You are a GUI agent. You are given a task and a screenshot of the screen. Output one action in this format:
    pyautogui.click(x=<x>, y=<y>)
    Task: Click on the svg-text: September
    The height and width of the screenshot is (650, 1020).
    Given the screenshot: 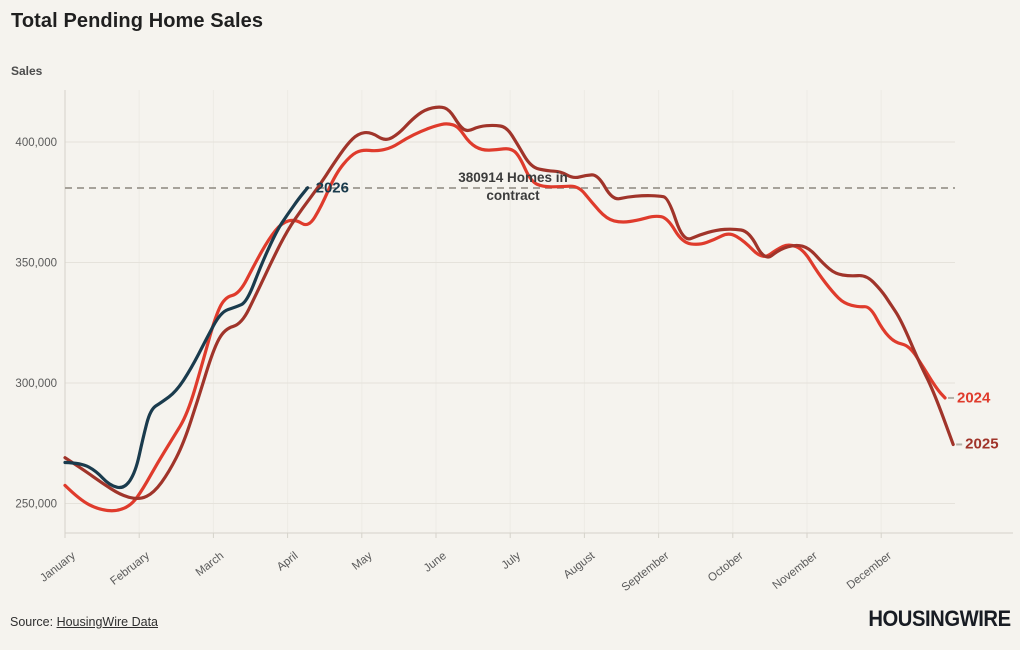 What is the action you would take?
    pyautogui.click(x=646, y=572)
    